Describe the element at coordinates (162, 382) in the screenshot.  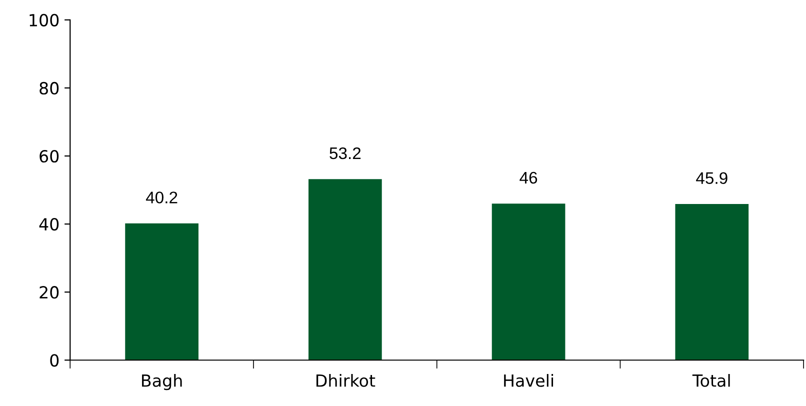
I see `x-tick-label: Bagh` at that location.